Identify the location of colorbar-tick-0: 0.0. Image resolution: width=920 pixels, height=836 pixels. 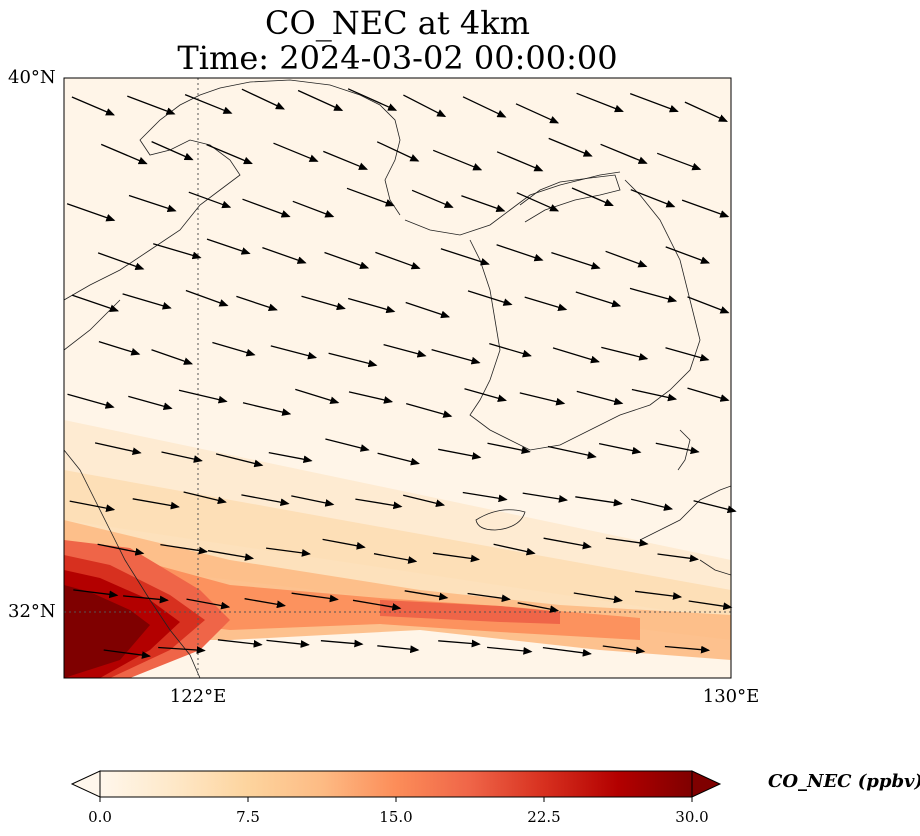
(100, 817).